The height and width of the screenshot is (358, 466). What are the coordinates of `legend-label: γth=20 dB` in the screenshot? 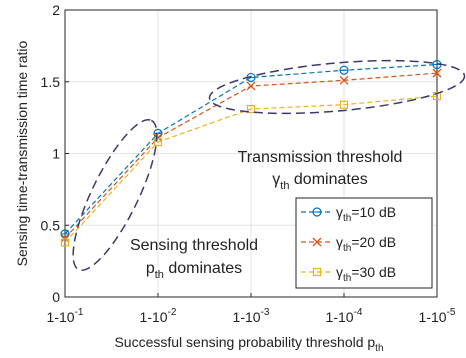 It's located at (366, 244).